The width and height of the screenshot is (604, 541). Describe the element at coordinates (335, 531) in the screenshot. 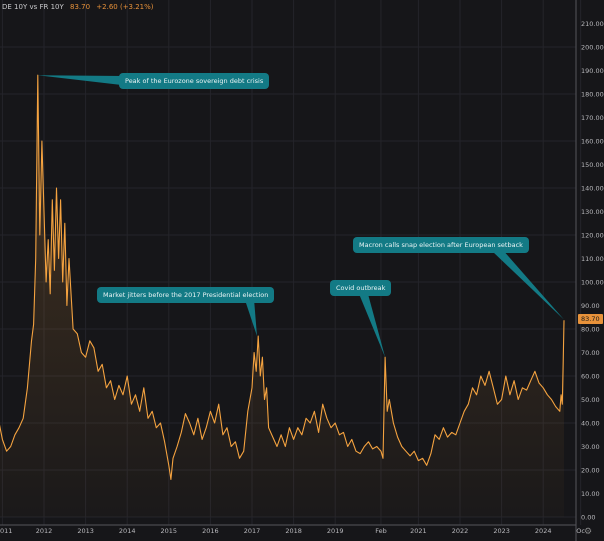

I see `x-tick-label: 2019` at that location.